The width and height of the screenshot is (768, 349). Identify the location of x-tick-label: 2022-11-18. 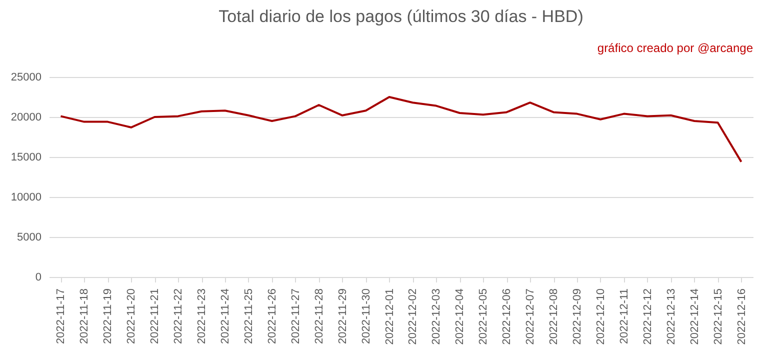
(84, 316).